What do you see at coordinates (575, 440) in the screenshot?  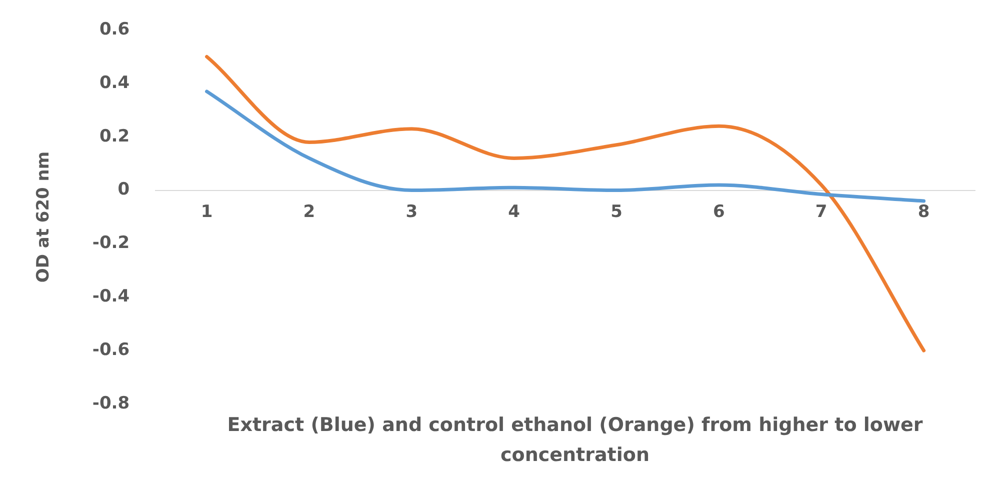 I see `x-axis-title: Extract (Blue) and control ethanol (Orange) from higher to lower concentration` at bounding box center [575, 440].